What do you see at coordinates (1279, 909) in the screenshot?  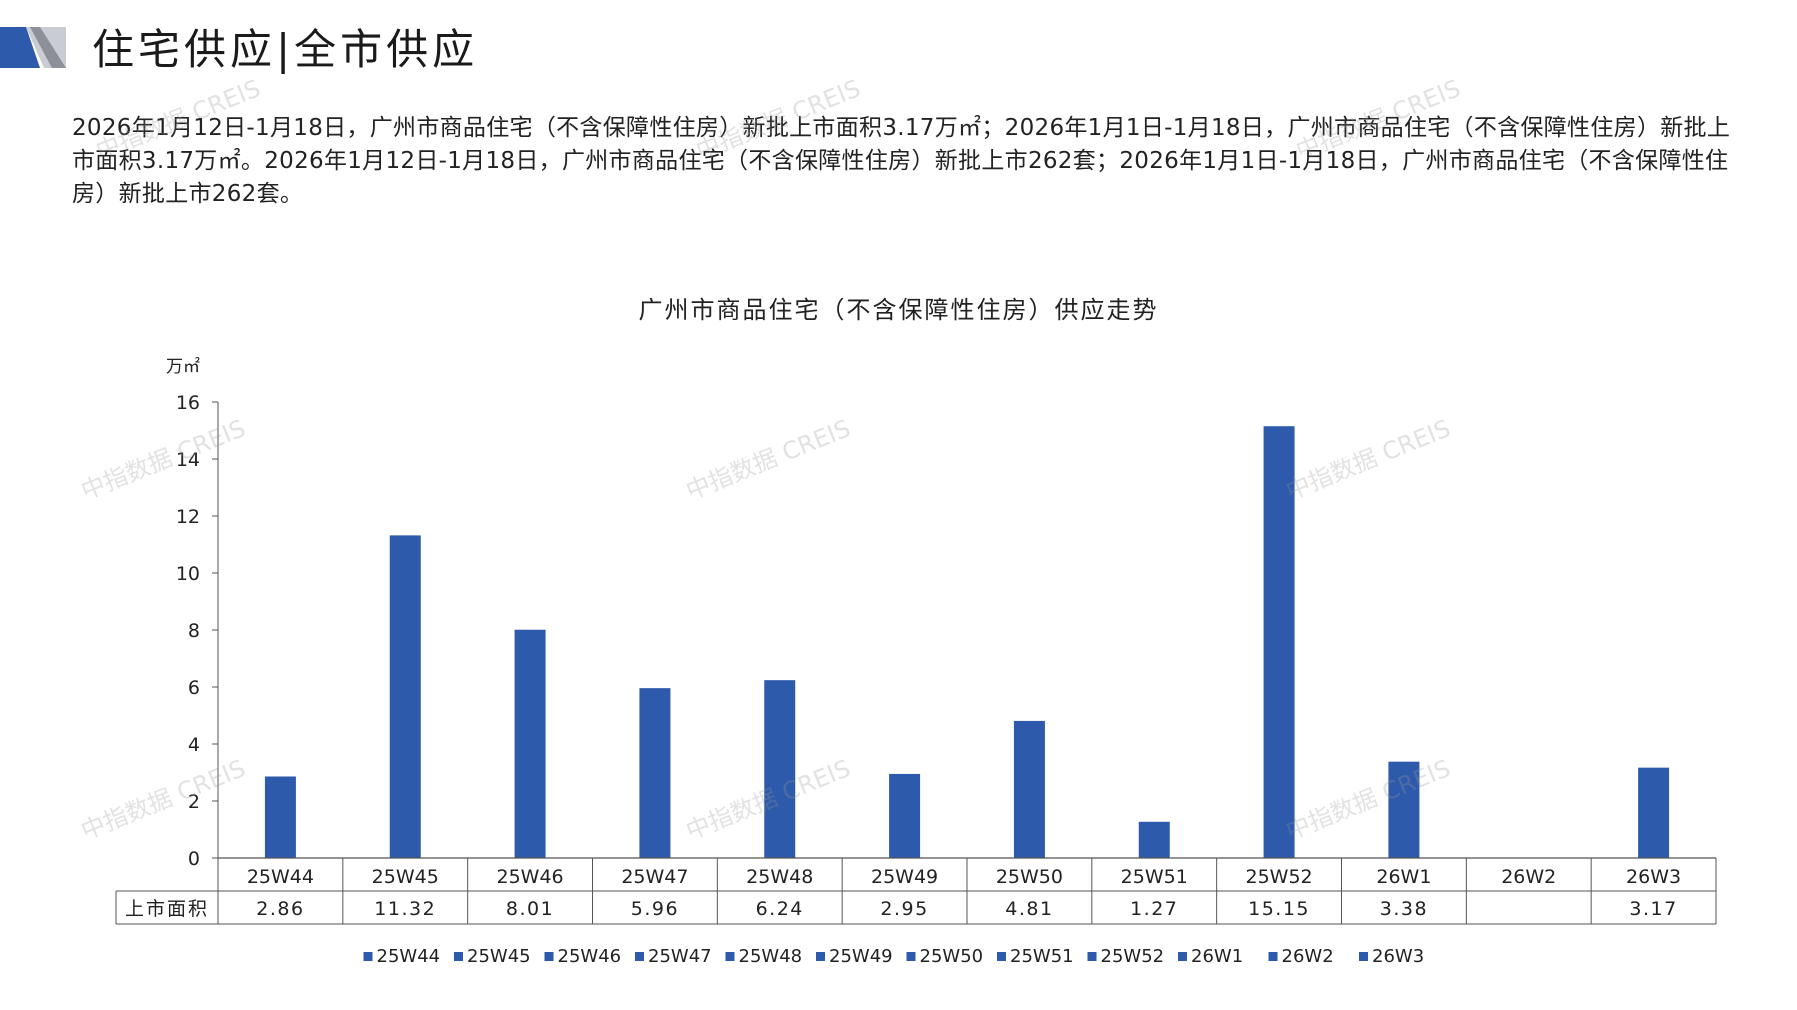 I see `data-label: 15.15` at bounding box center [1279, 909].